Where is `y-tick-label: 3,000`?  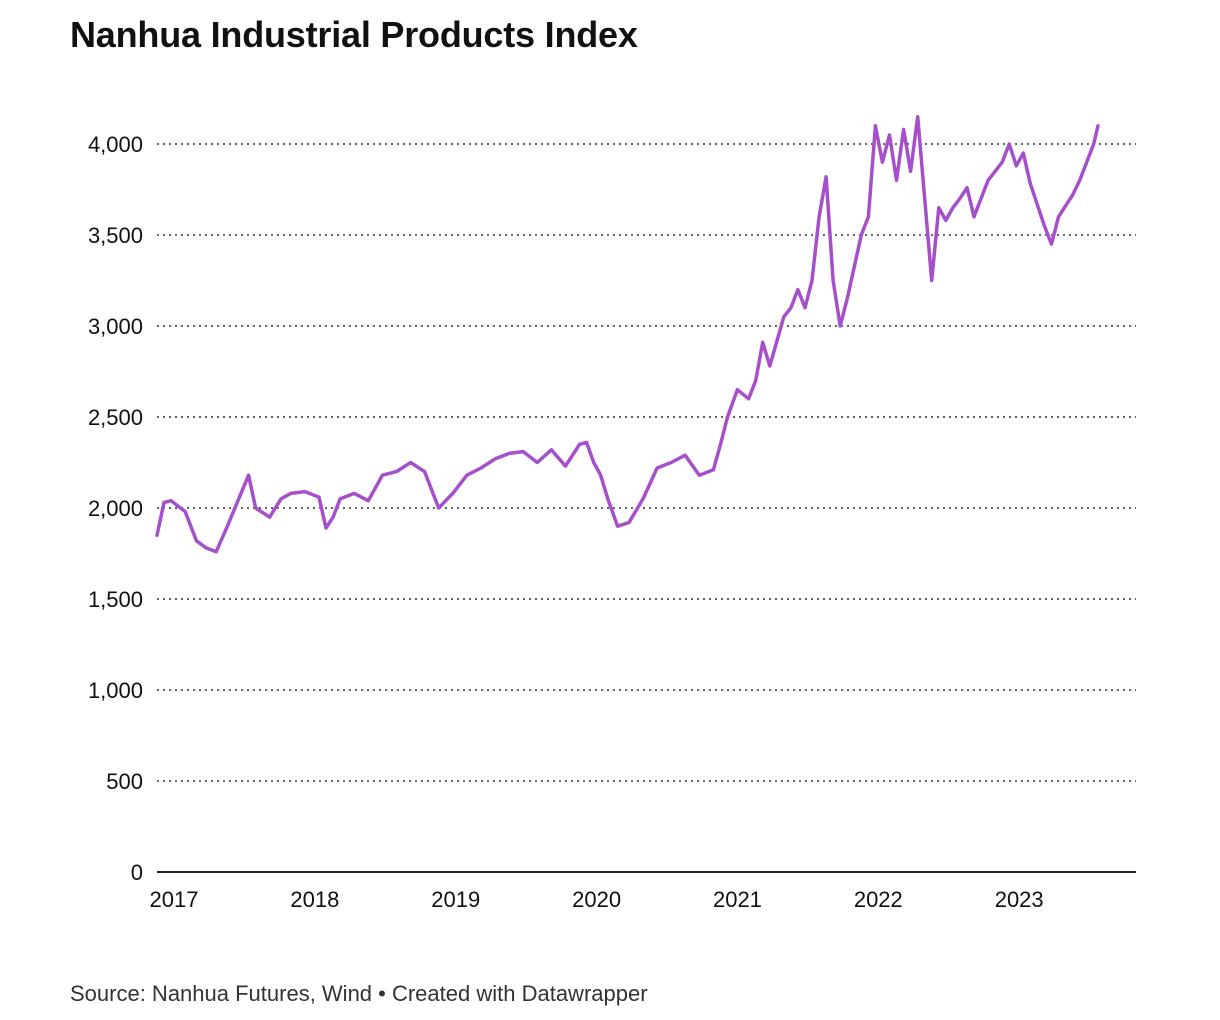 y-tick-label: 3,000 is located at coordinates (115, 326).